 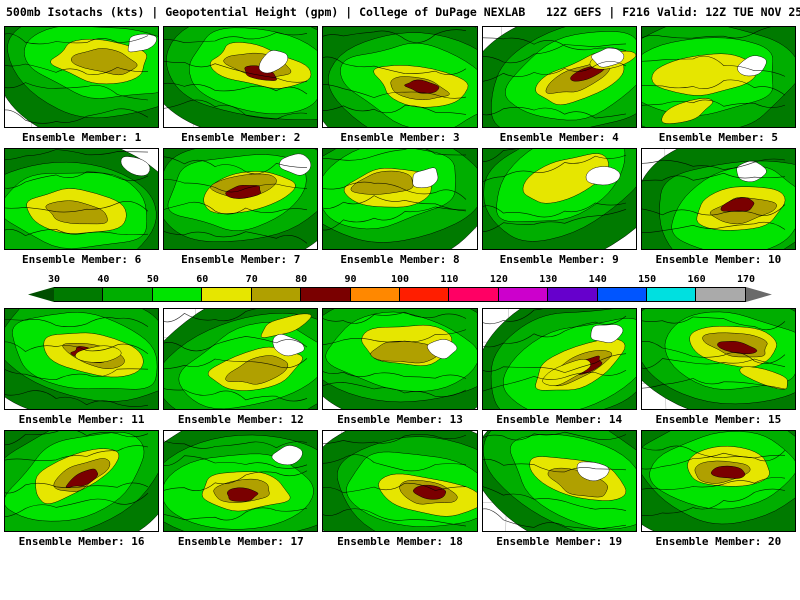 What do you see at coordinates (81, 259) in the screenshot?
I see `ensemble-member-label: Ensemble Member: 6` at bounding box center [81, 259].